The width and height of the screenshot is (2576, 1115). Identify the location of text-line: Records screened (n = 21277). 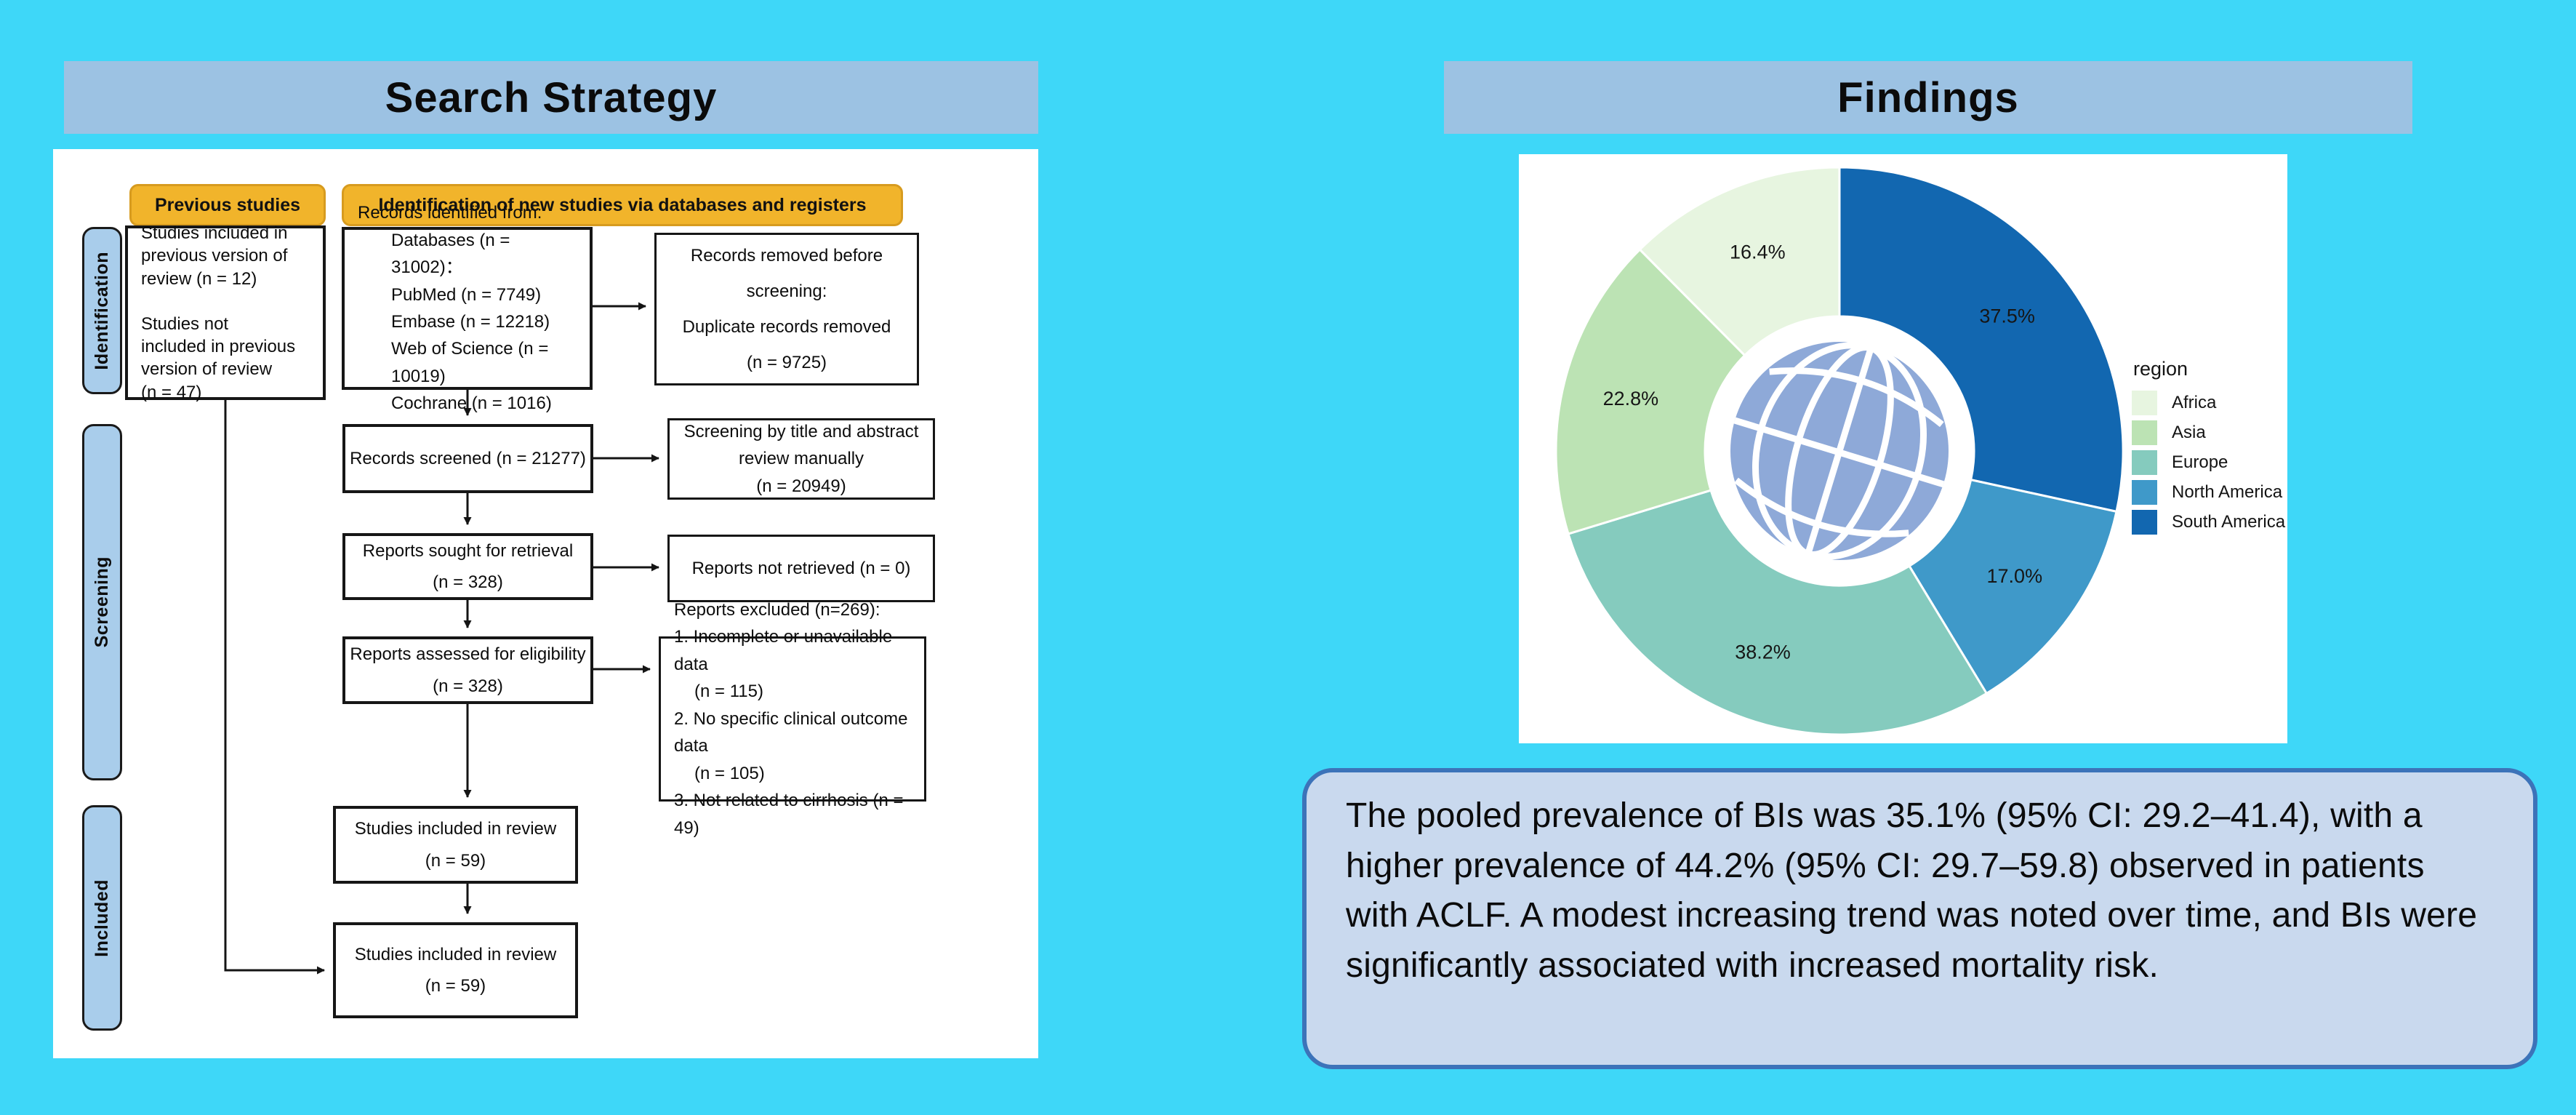
(468, 458).